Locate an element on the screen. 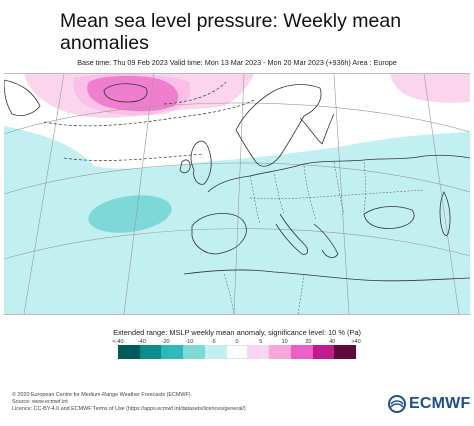 The image size is (474, 426). legend-colorbar is located at coordinates (237, 352).